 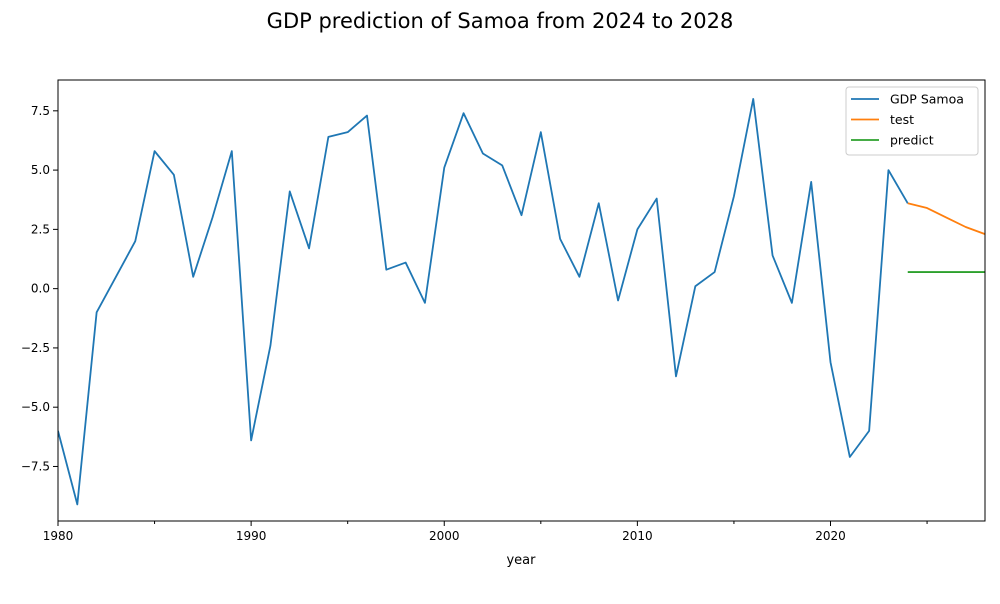 What do you see at coordinates (40, 229) in the screenshot?
I see `y-tick-label: 2.5` at bounding box center [40, 229].